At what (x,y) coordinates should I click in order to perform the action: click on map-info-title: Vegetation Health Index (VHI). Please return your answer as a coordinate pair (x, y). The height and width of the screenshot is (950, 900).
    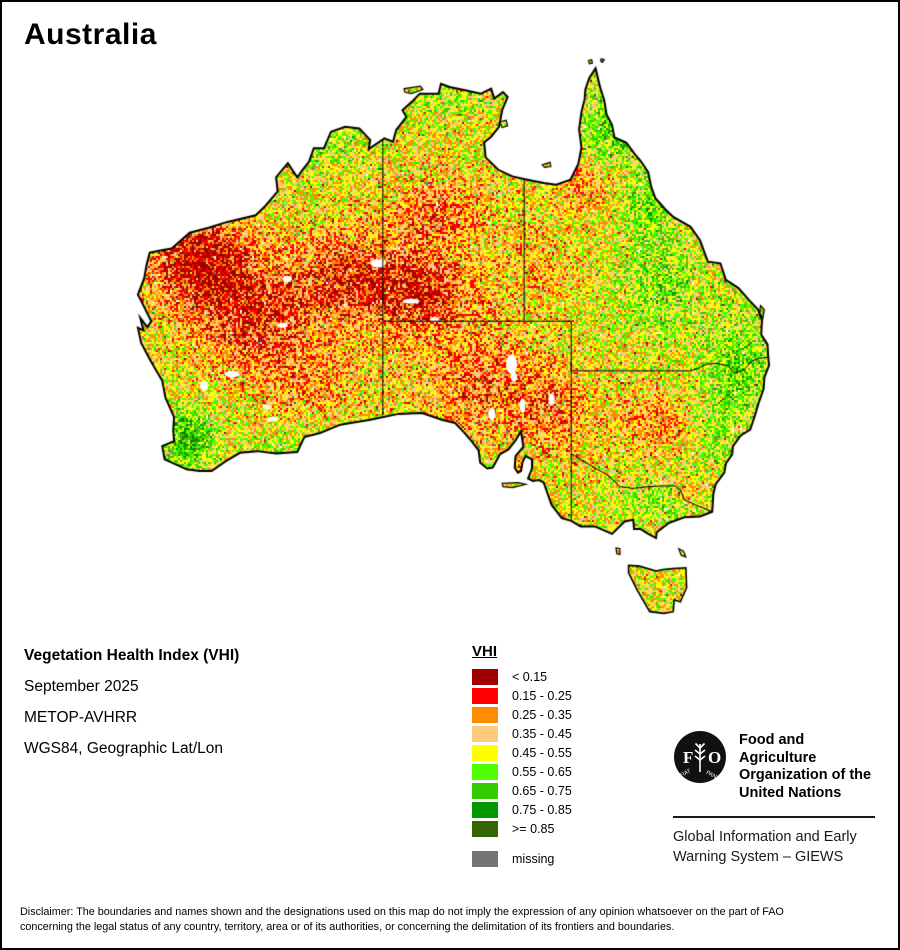
    Looking at the image, I should click on (132, 655).